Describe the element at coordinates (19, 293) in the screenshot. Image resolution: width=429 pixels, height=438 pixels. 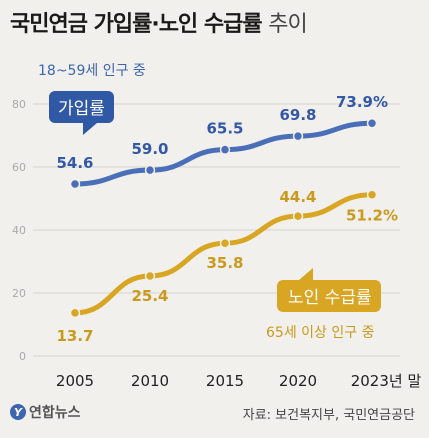
I see `y-tick-label: 20` at that location.